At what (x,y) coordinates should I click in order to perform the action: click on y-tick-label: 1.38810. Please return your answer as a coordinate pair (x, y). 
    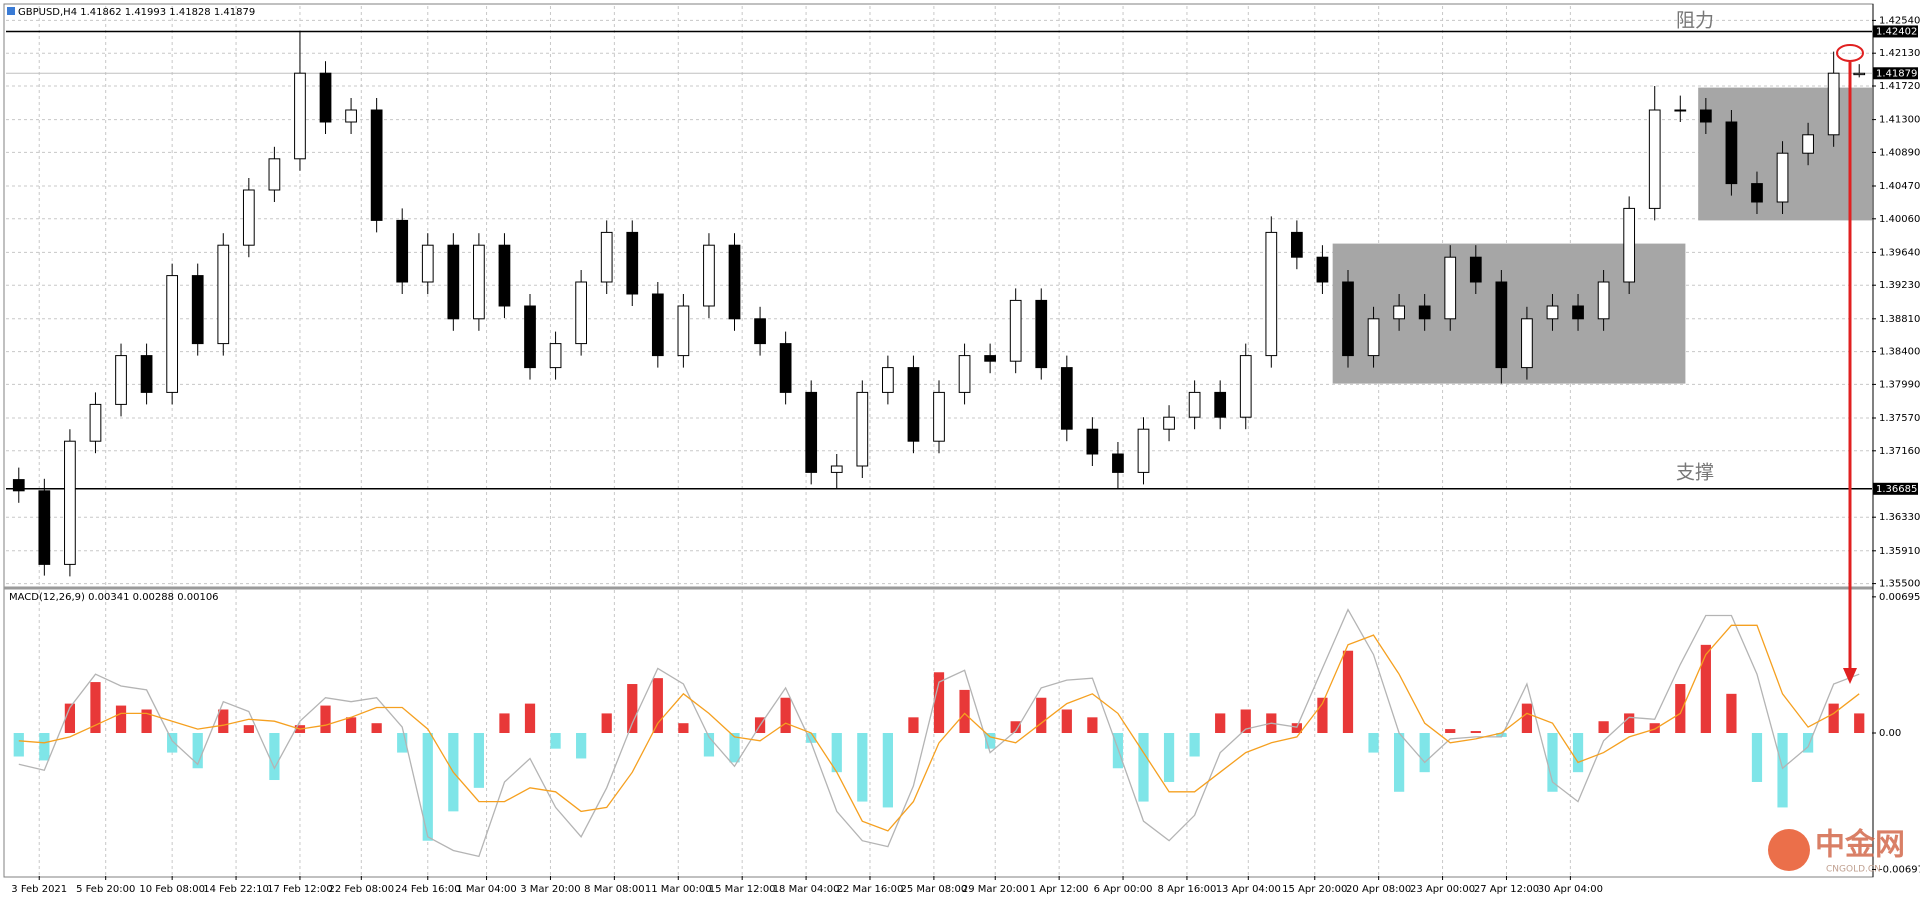
    Looking at the image, I should click on (1899, 319).